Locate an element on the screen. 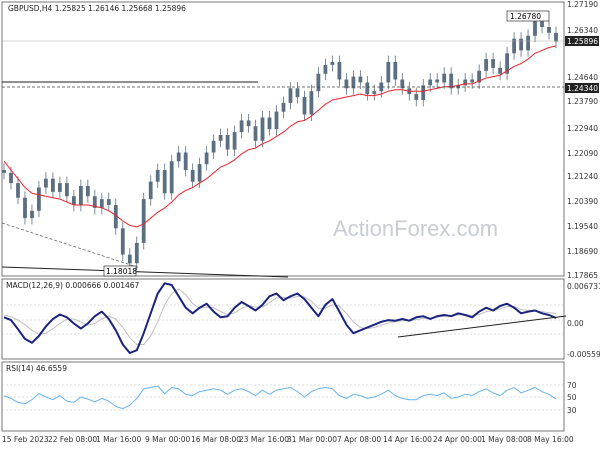 This screenshot has height=450, width=600. low-annotation: 1.18018 is located at coordinates (121, 271).